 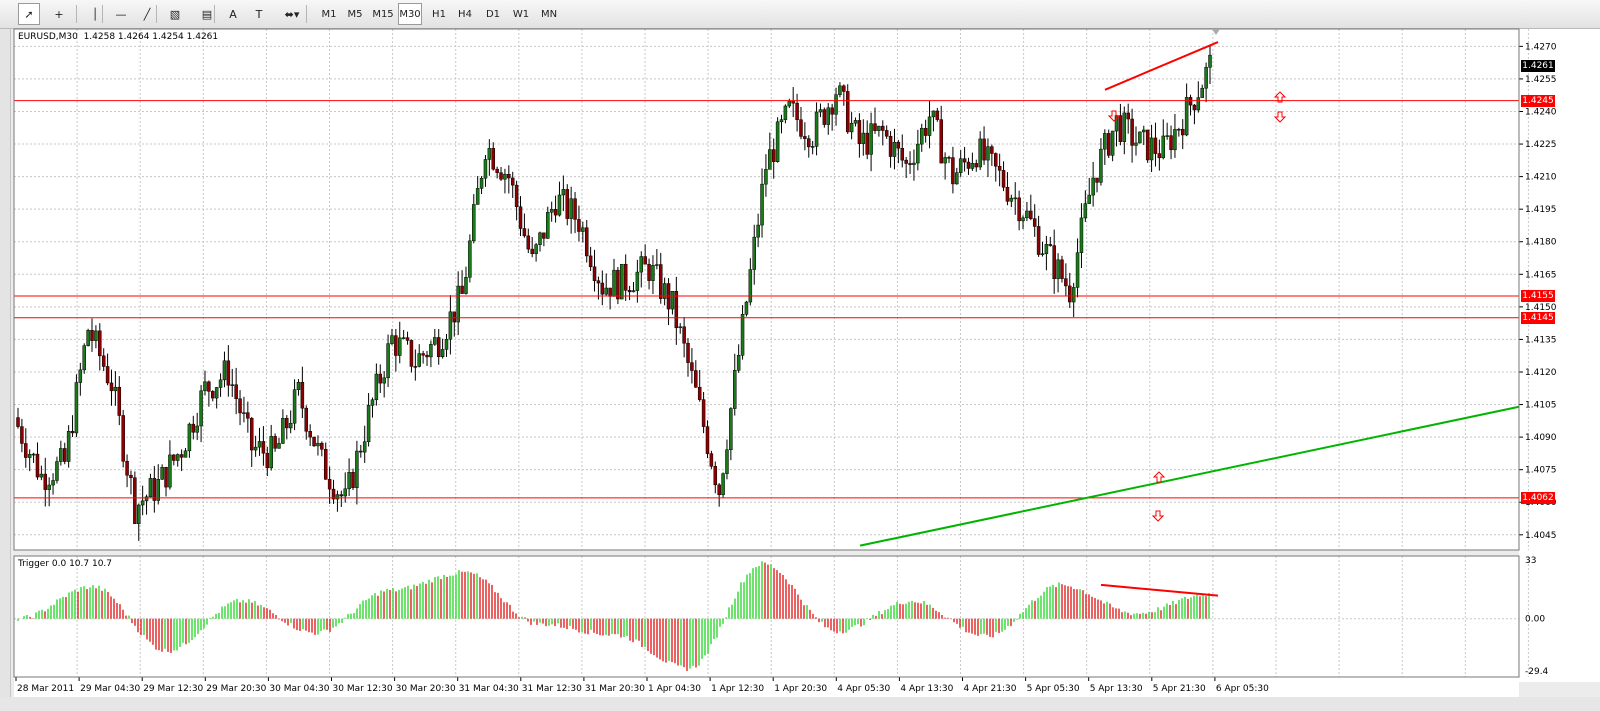 What do you see at coordinates (121, 14) in the screenshot?
I see `horizontal-line-icon: —` at bounding box center [121, 14].